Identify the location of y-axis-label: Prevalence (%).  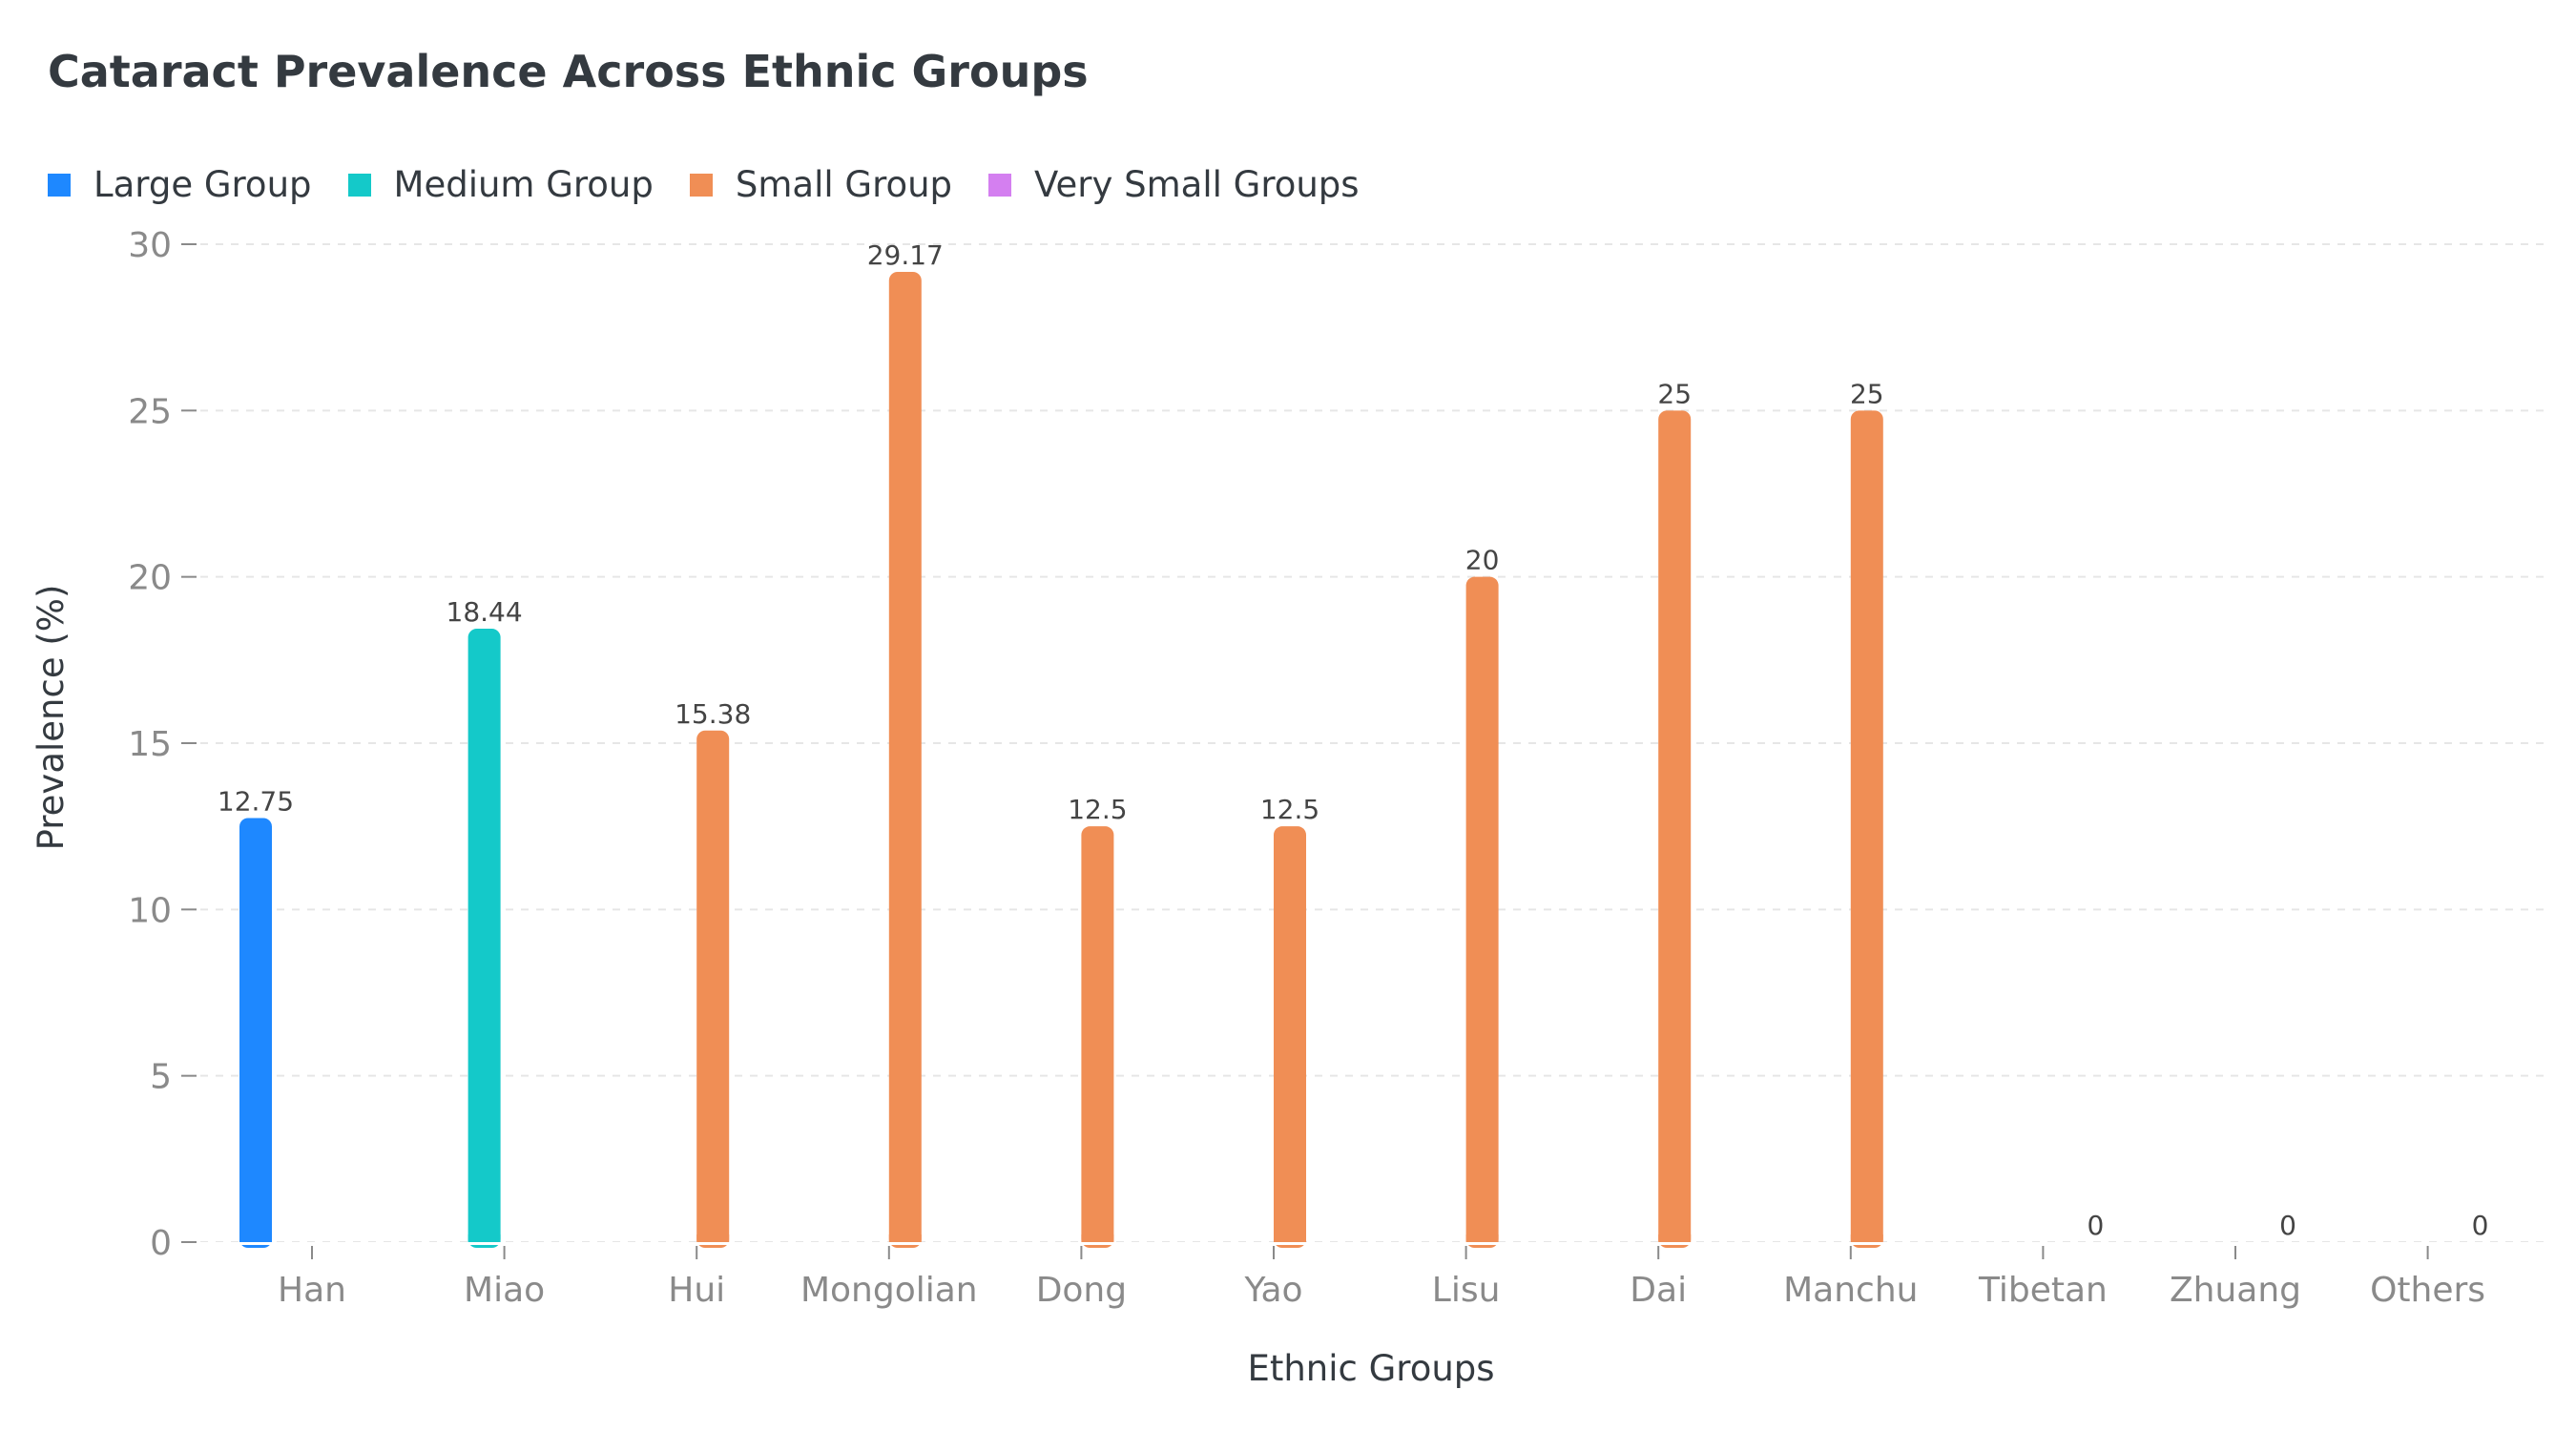
(51, 718).